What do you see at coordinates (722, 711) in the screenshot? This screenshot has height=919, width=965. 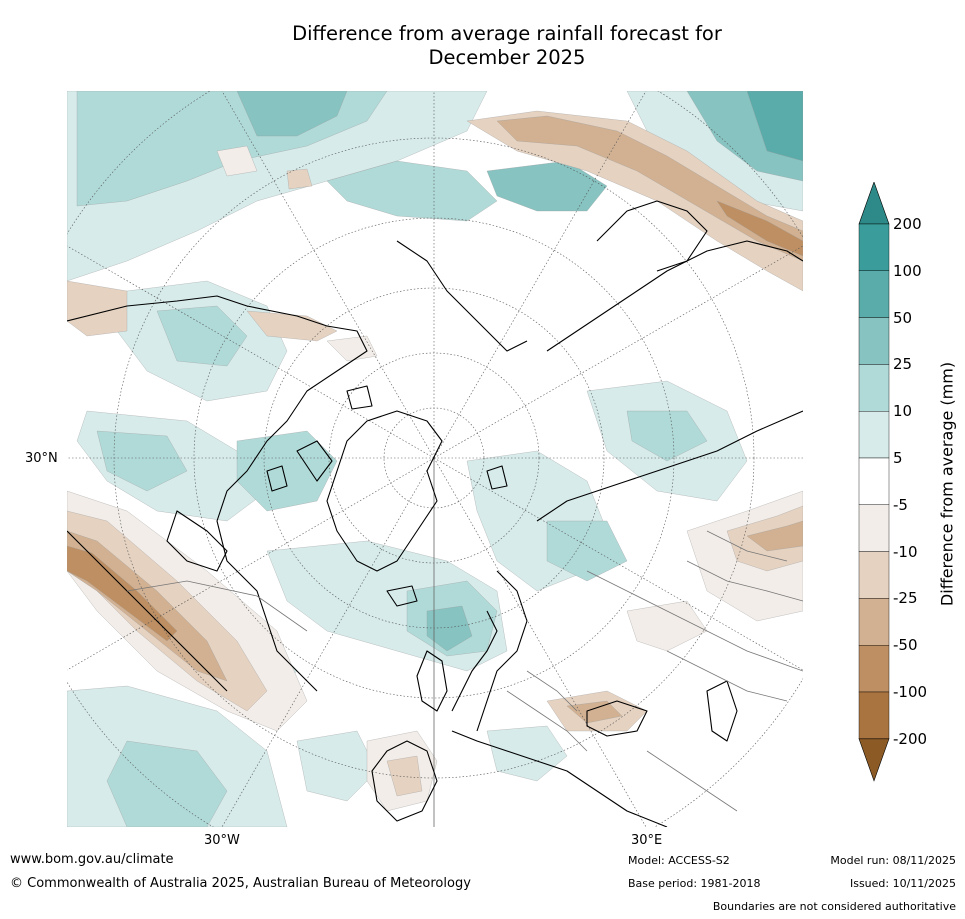 I see `coast-caspian` at bounding box center [722, 711].